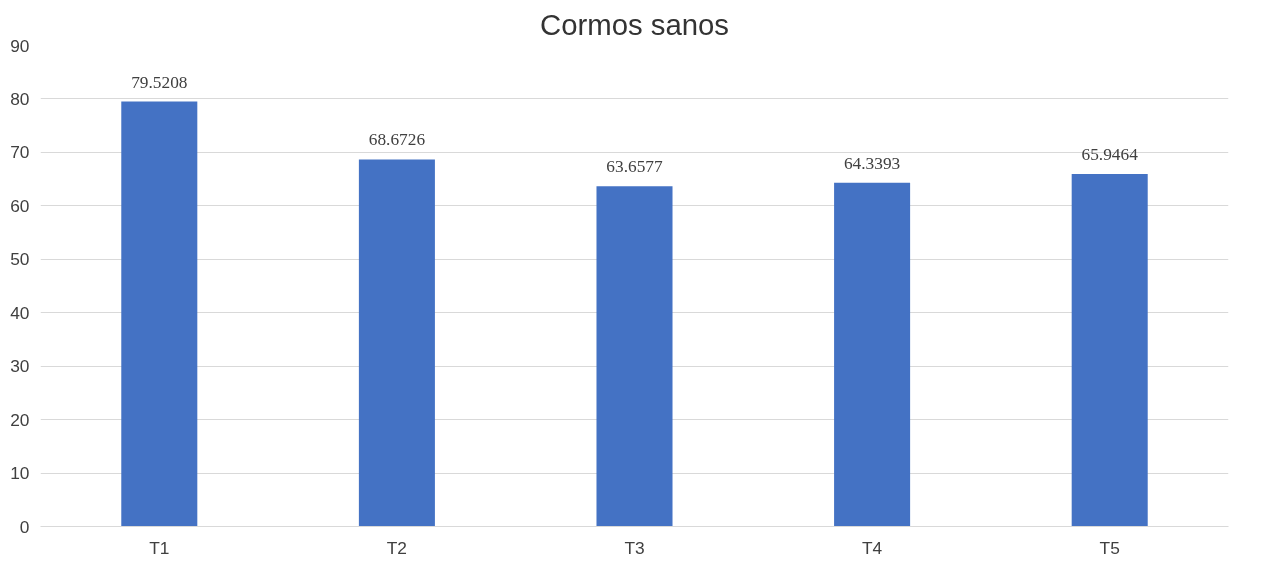 This screenshot has height=566, width=1273. I want to click on y-tick-label: 10, so click(20, 473).